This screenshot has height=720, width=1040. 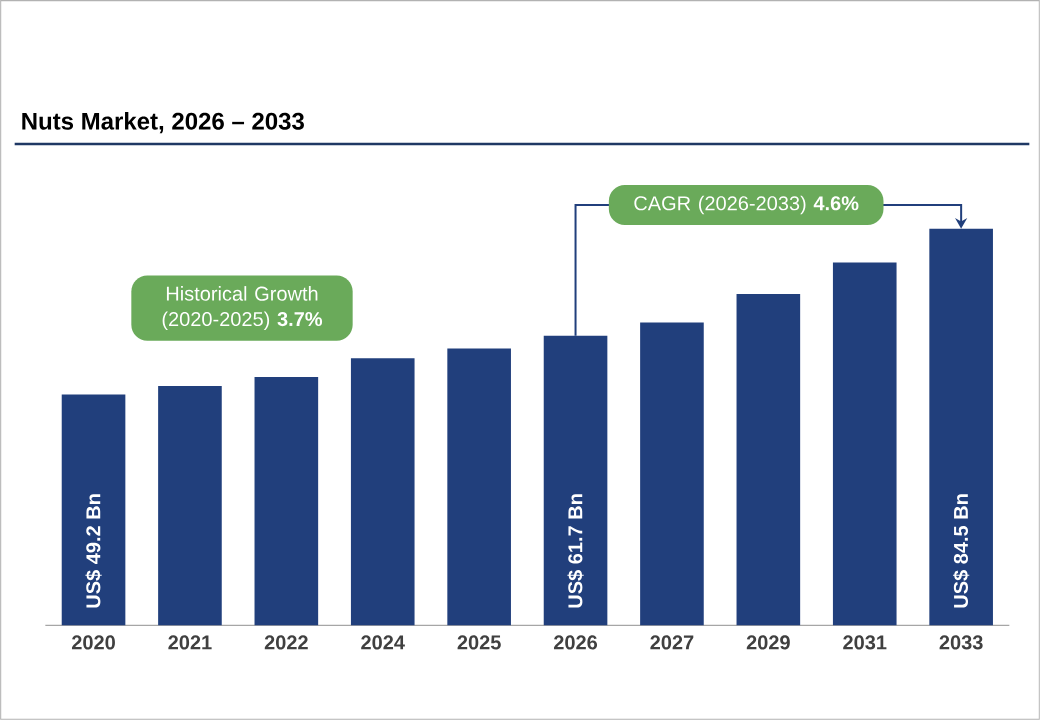 I want to click on data-label: US$ 61.7 Bn, so click(x=575, y=551).